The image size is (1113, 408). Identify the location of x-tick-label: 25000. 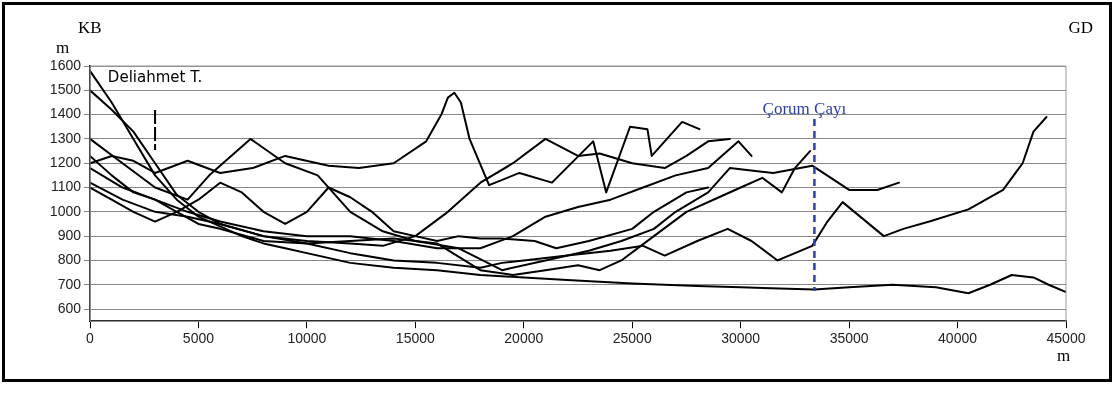
(632, 338).